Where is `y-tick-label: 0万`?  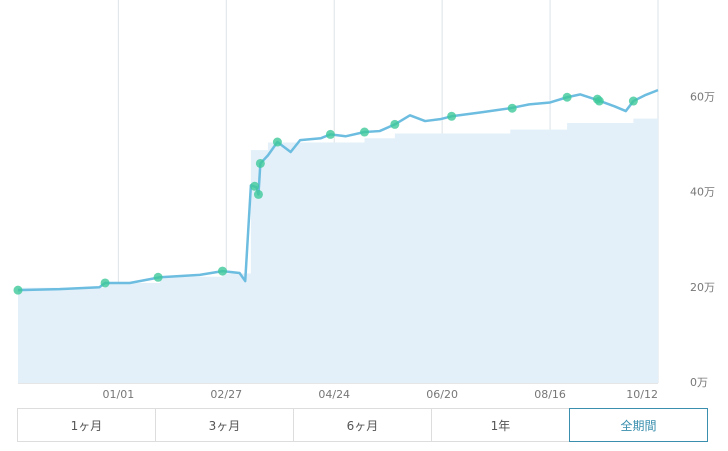
y-tick-label: 0万 is located at coordinates (699, 382).